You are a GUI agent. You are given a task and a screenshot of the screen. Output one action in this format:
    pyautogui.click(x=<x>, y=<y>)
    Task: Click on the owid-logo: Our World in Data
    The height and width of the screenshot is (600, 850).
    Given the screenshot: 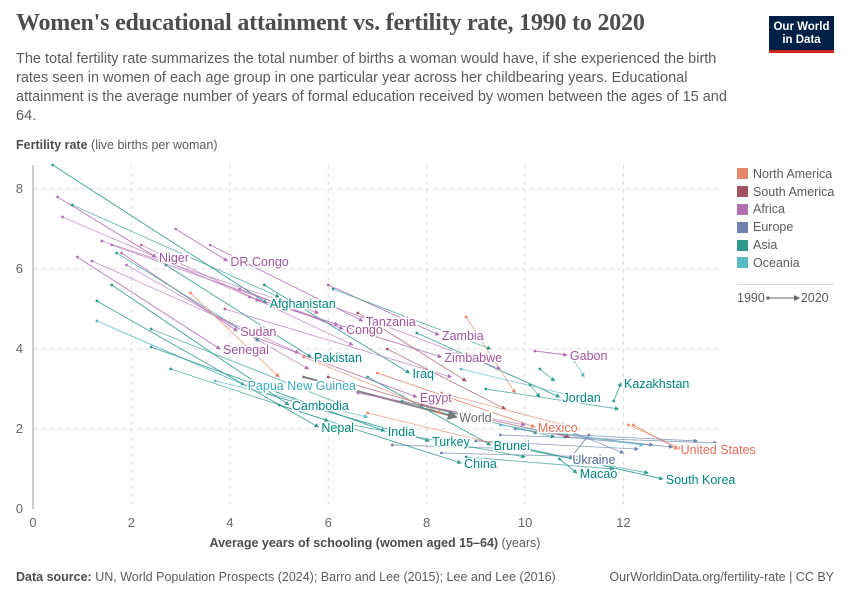 What is the action you would take?
    pyautogui.click(x=801, y=34)
    